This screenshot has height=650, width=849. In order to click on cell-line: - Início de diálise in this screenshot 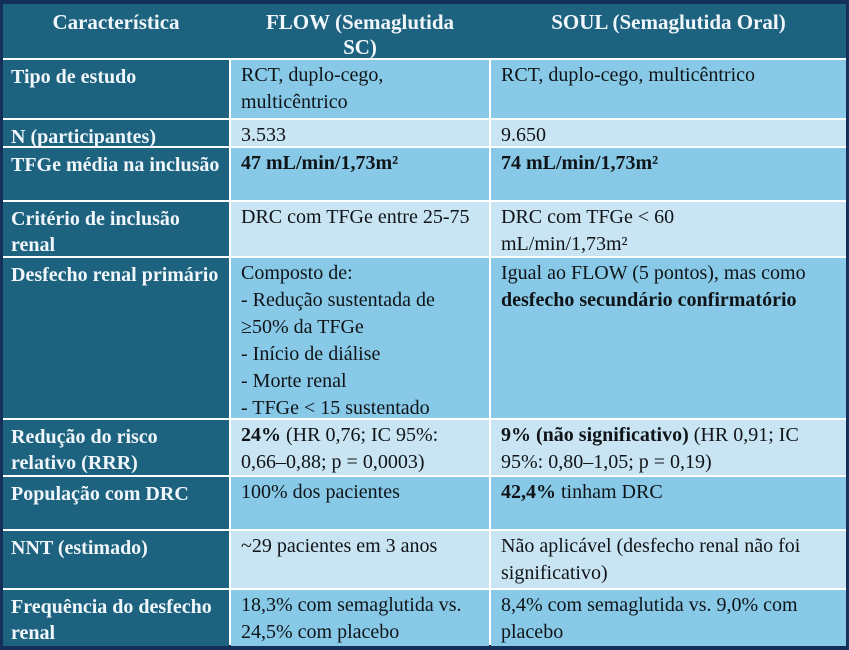, I will do `click(360, 354)`.